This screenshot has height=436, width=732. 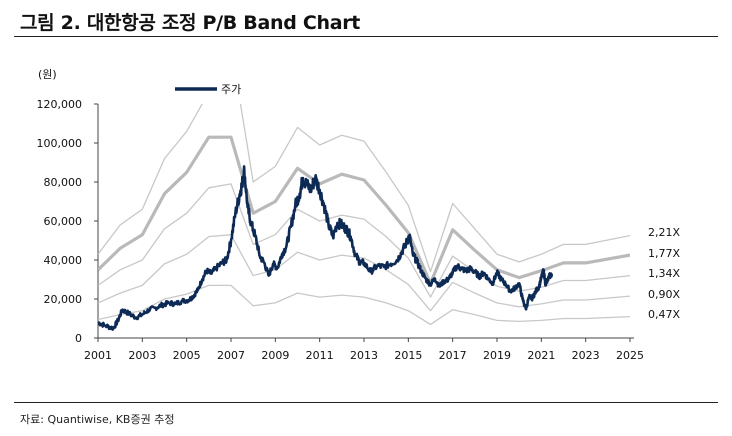 What do you see at coordinates (208, 89) in the screenshot?
I see `legend: 주가` at bounding box center [208, 89].